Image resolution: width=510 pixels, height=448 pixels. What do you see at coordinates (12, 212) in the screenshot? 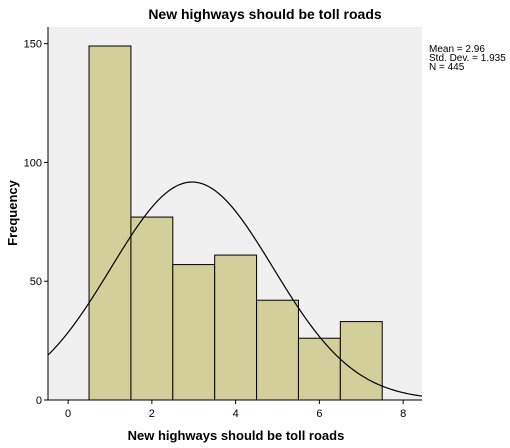
I see `y-axis-label: Frequency` at bounding box center [12, 212].